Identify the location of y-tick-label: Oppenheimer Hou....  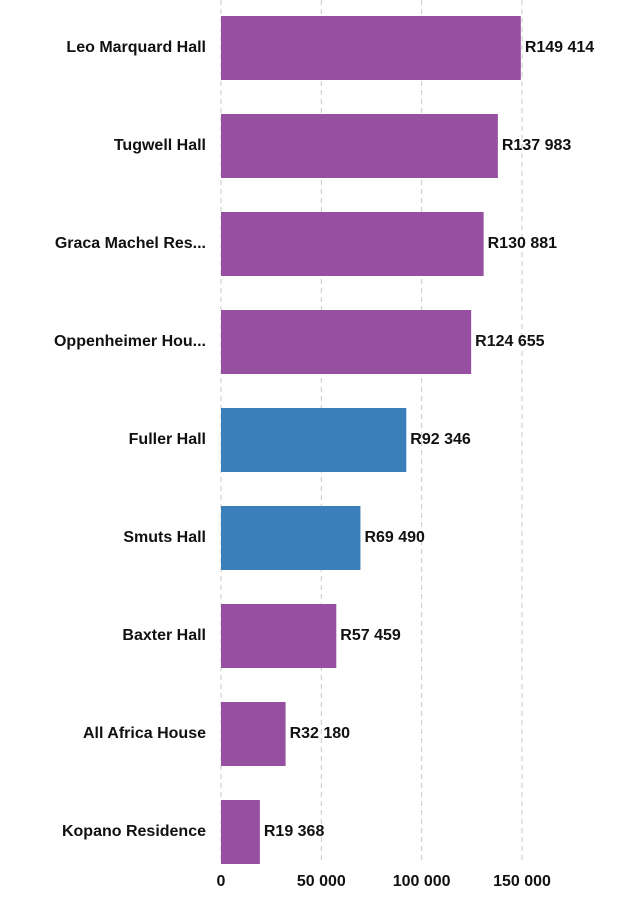
(130, 341).